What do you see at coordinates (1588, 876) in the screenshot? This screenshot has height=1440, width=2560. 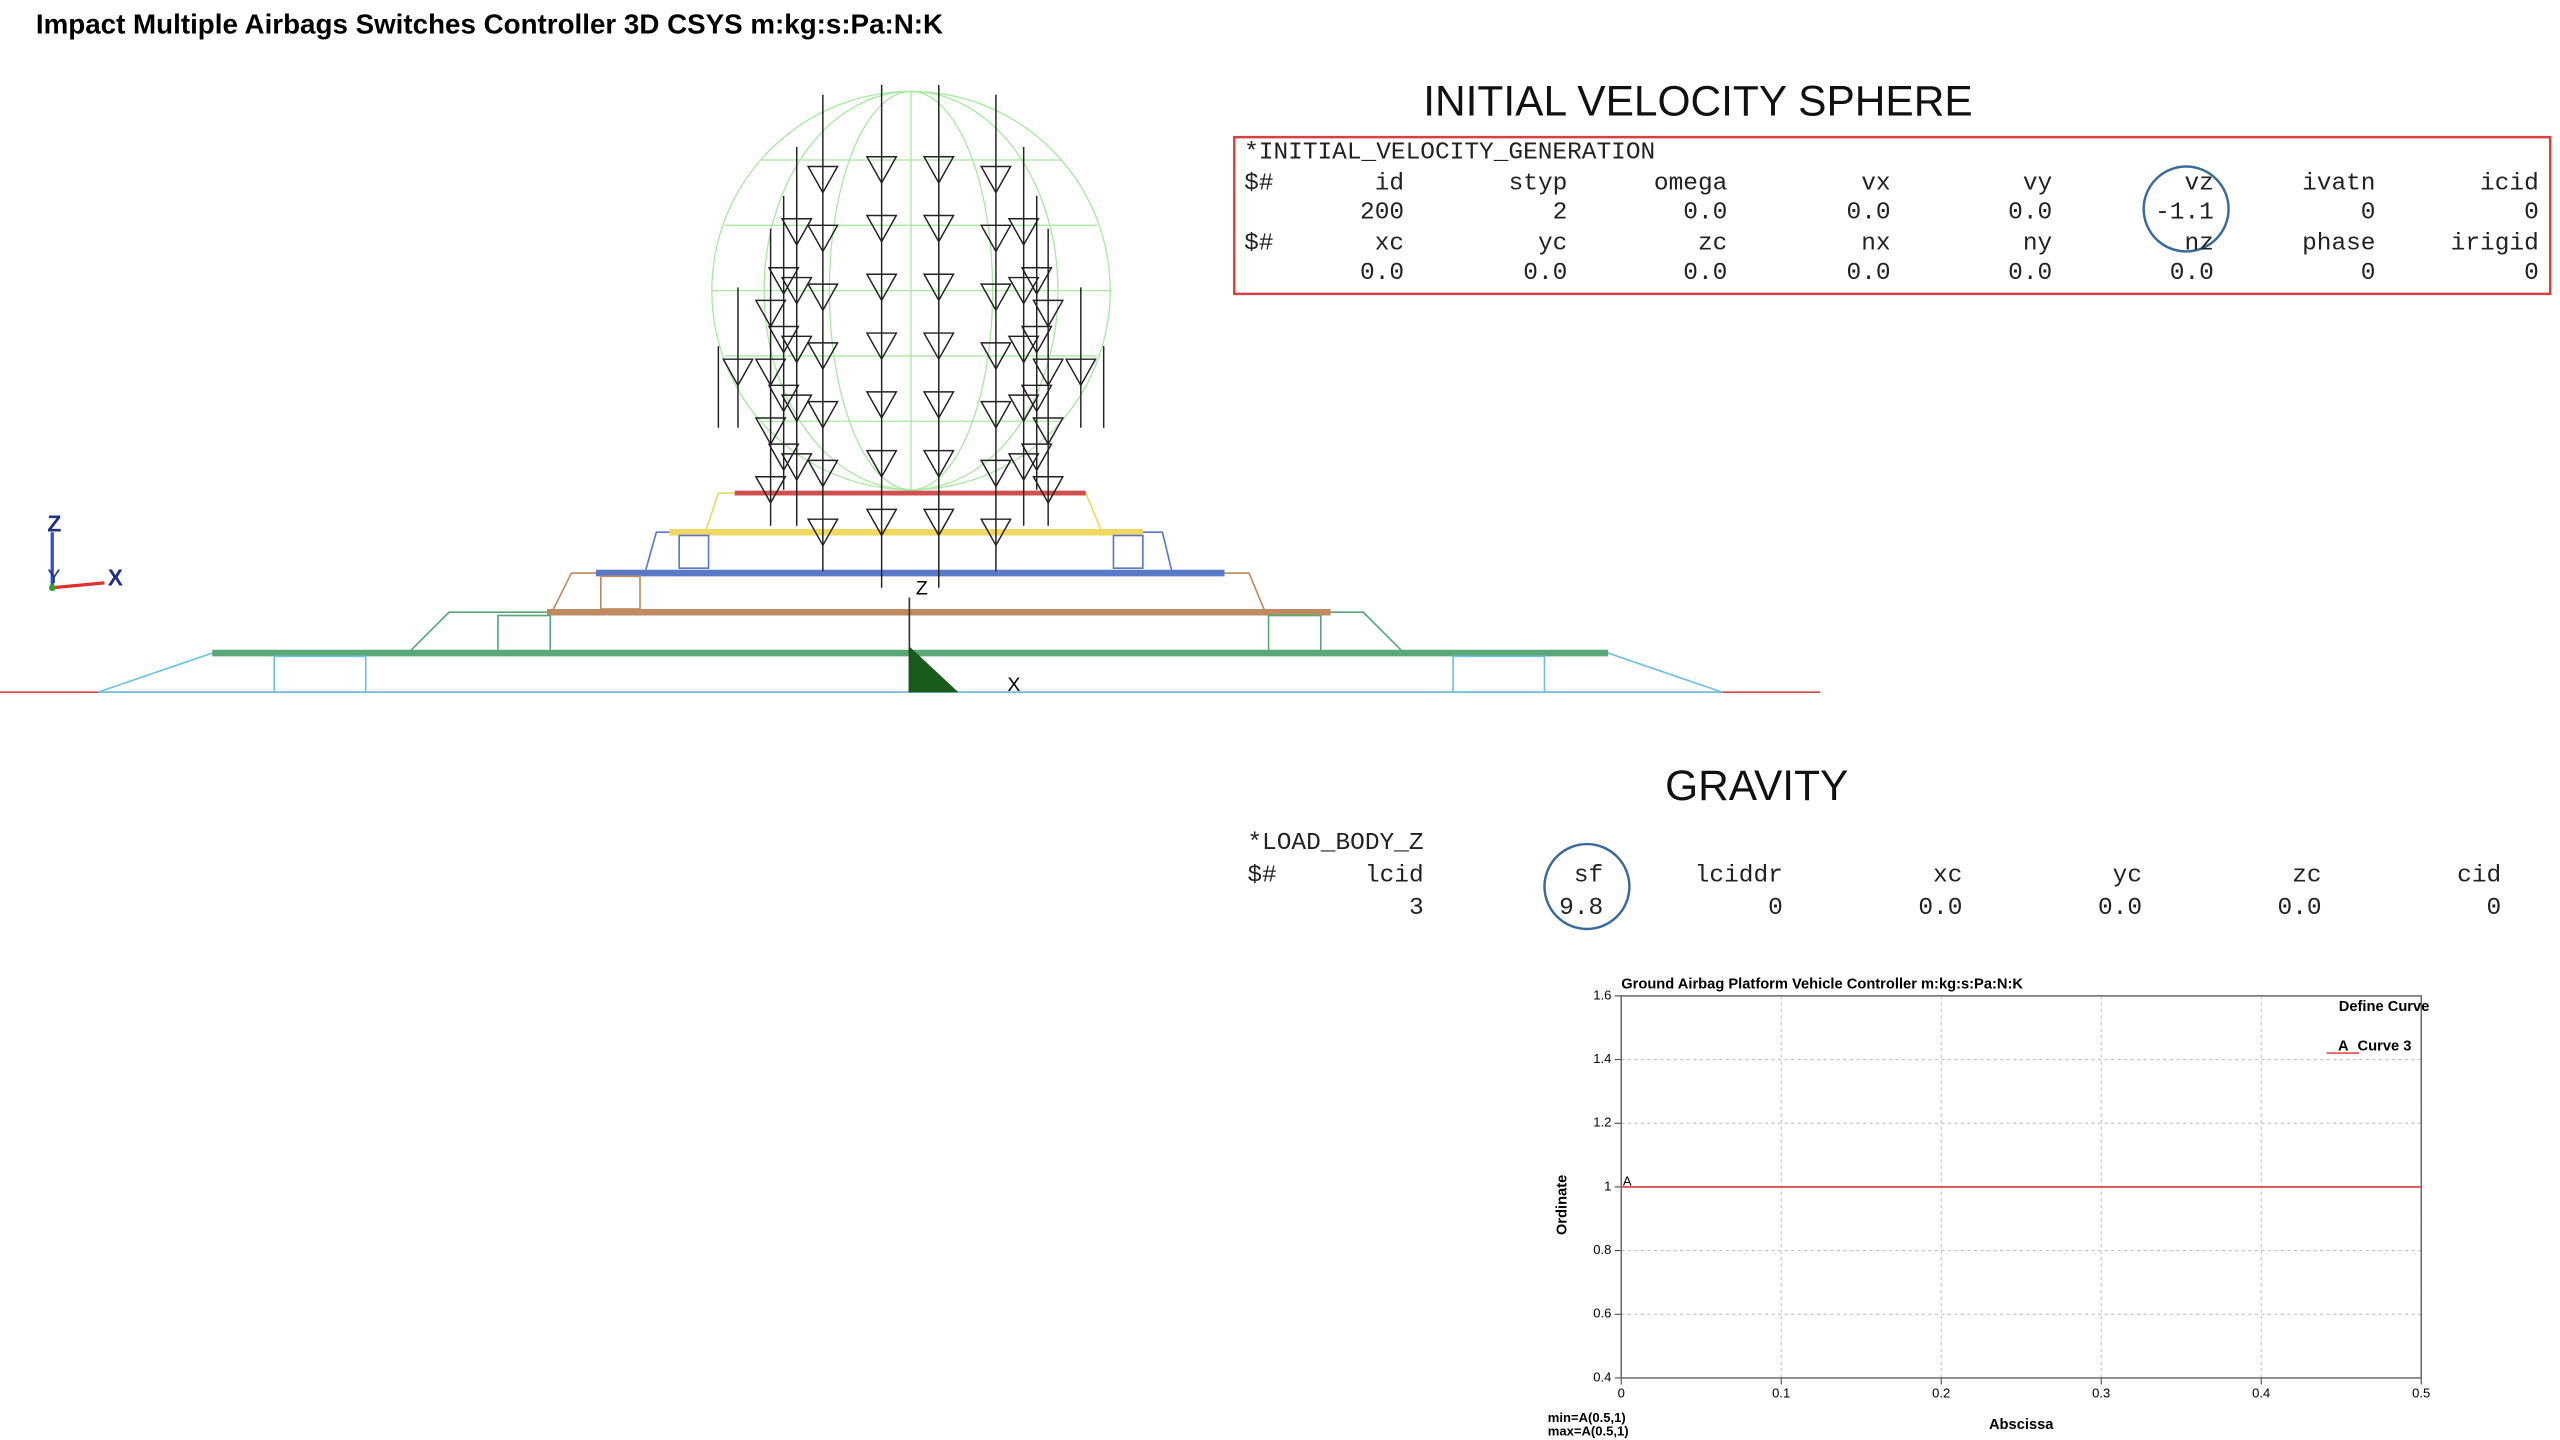 I see `field-name: sf` at bounding box center [1588, 876].